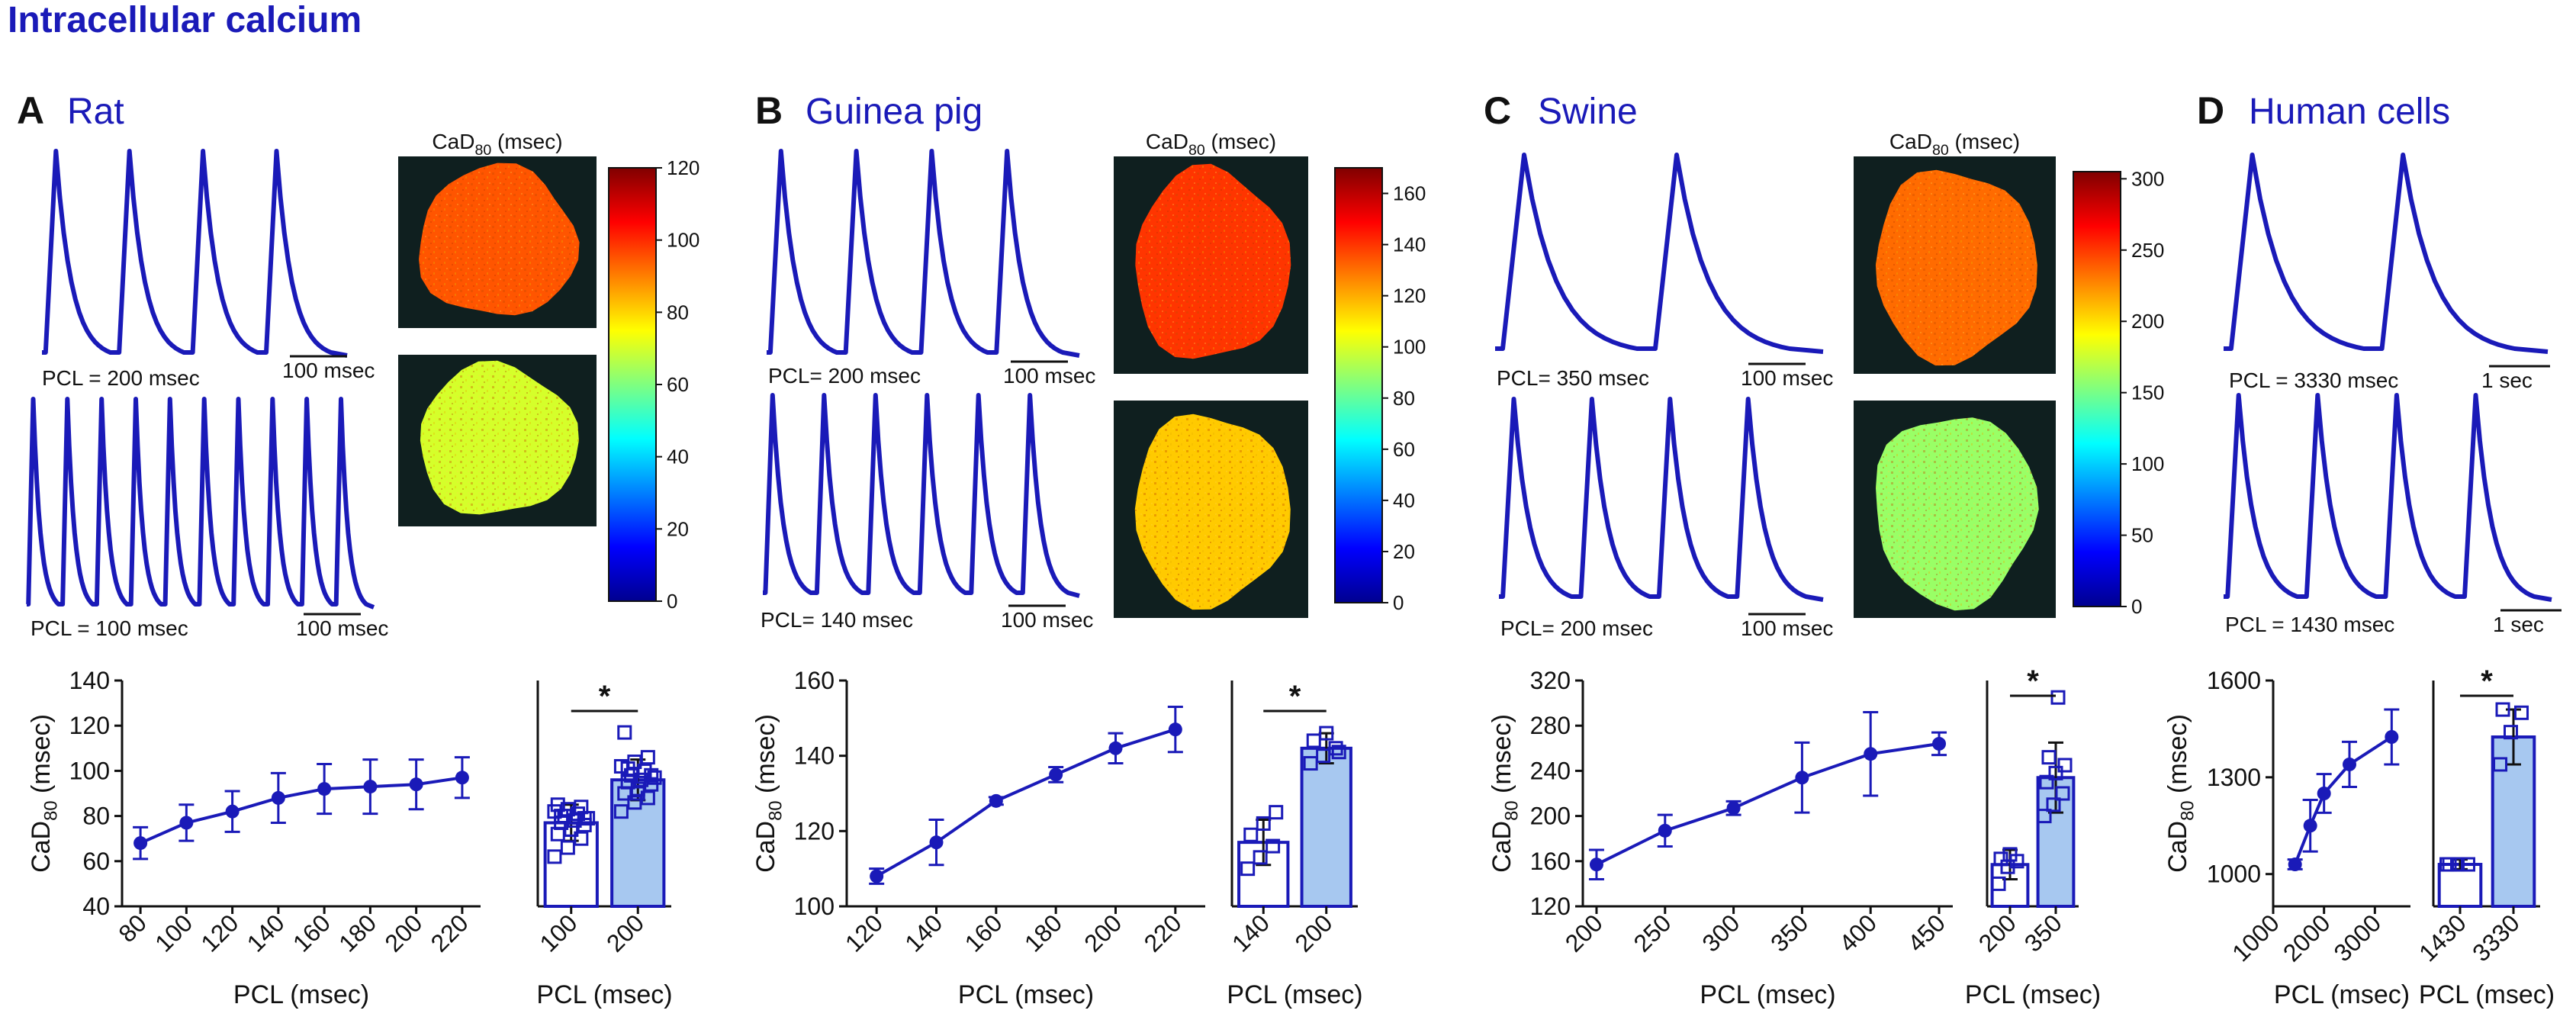 The image size is (2576, 1020). What do you see at coordinates (266, 933) in the screenshot?
I see `x-tick-label: 140` at bounding box center [266, 933].